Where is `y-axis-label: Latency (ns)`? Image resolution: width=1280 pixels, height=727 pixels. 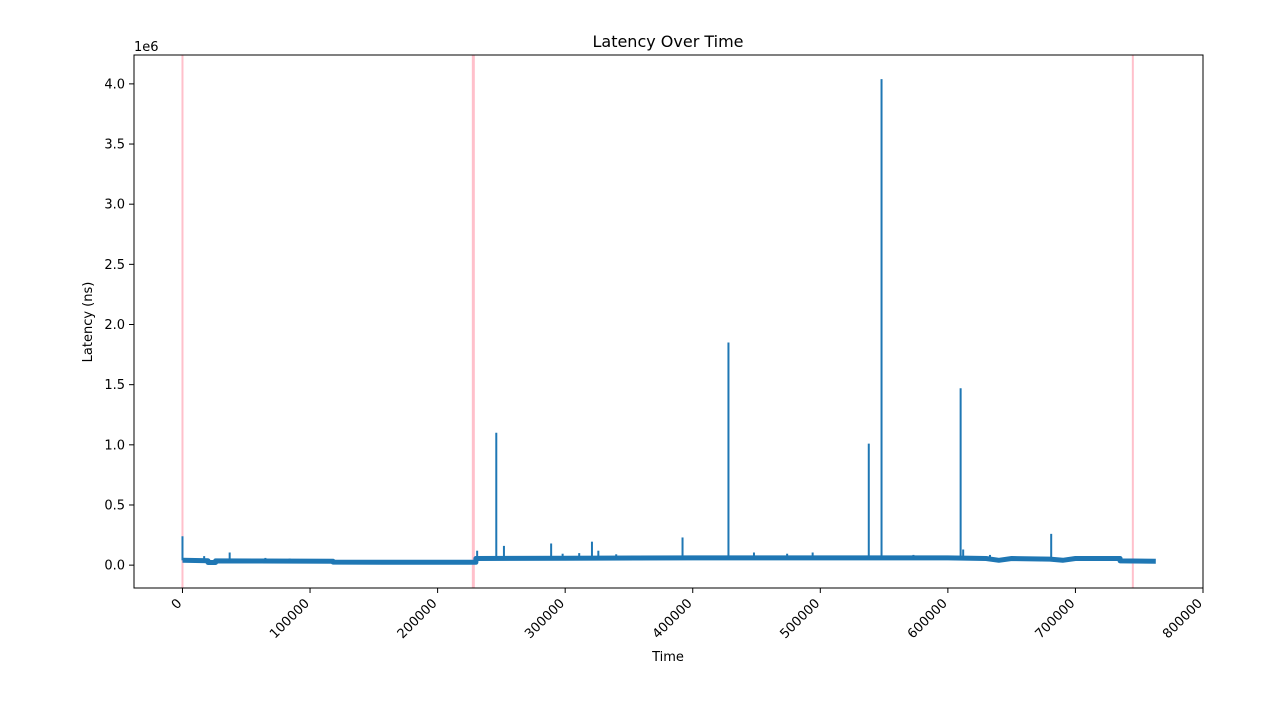
y-axis-label: Latency (ns) is located at coordinates (88, 322).